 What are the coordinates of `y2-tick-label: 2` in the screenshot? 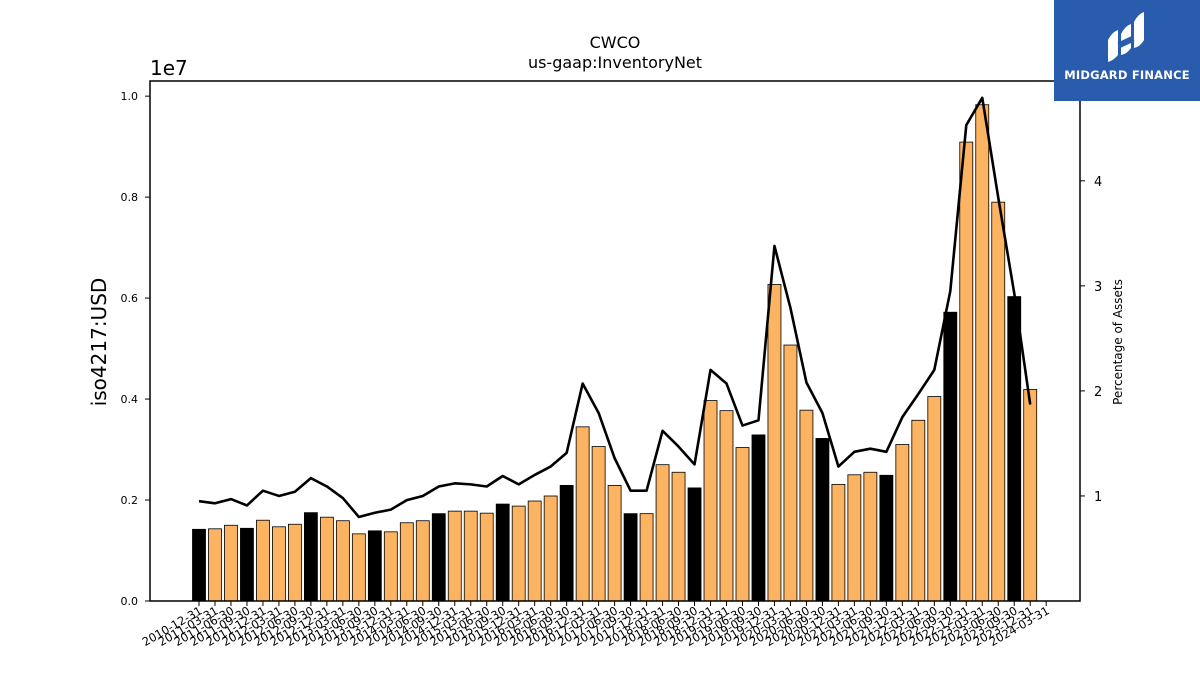 It's located at (1098, 392).